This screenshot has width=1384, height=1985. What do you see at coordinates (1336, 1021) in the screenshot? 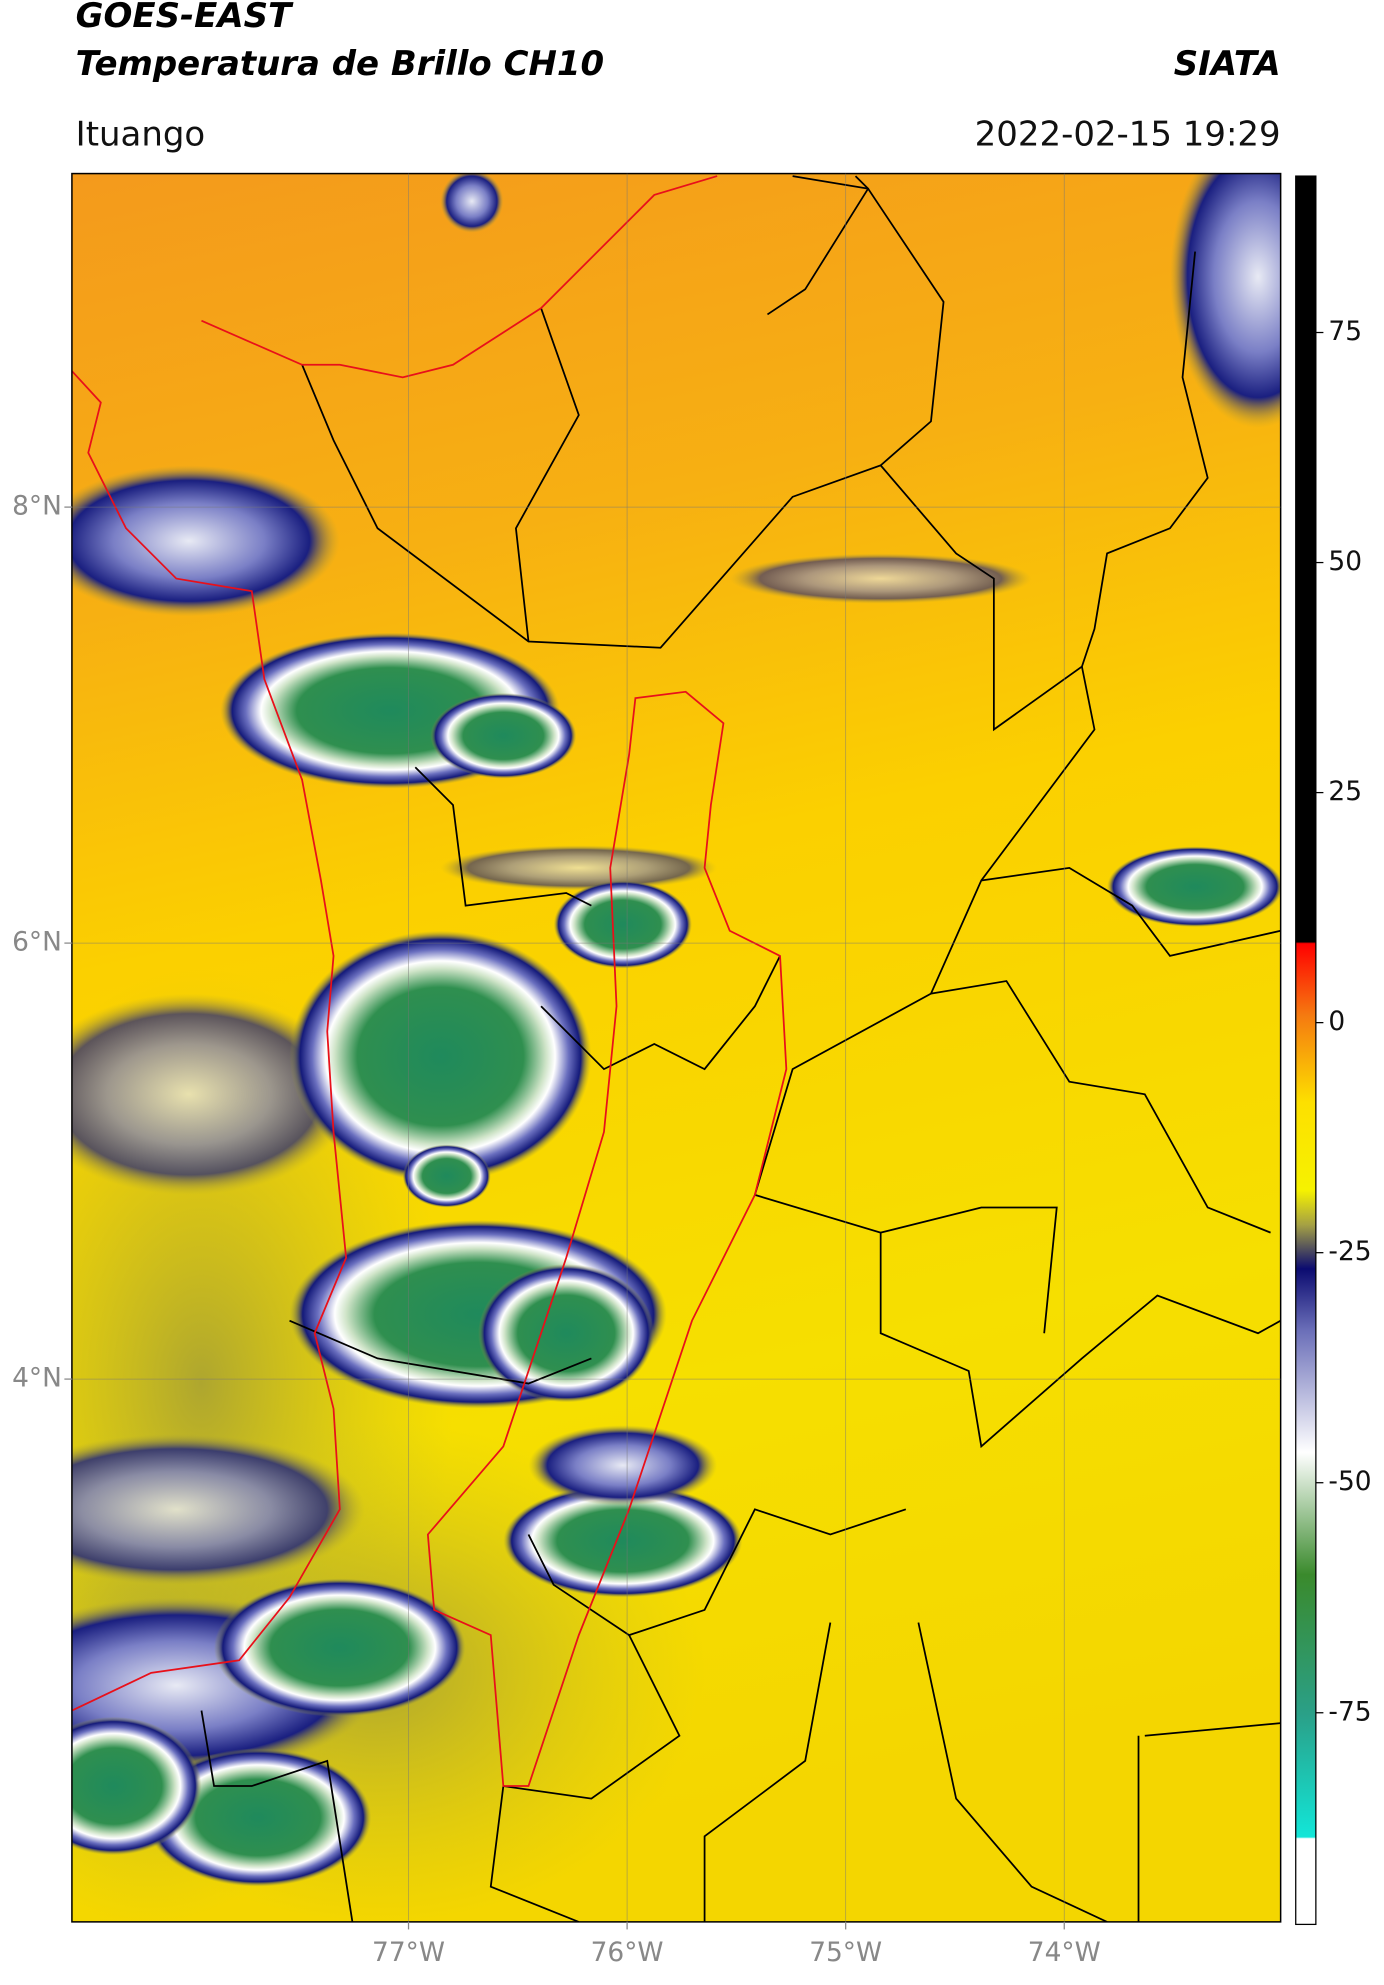
I see `colorbar-tick-label: 0` at bounding box center [1336, 1021].